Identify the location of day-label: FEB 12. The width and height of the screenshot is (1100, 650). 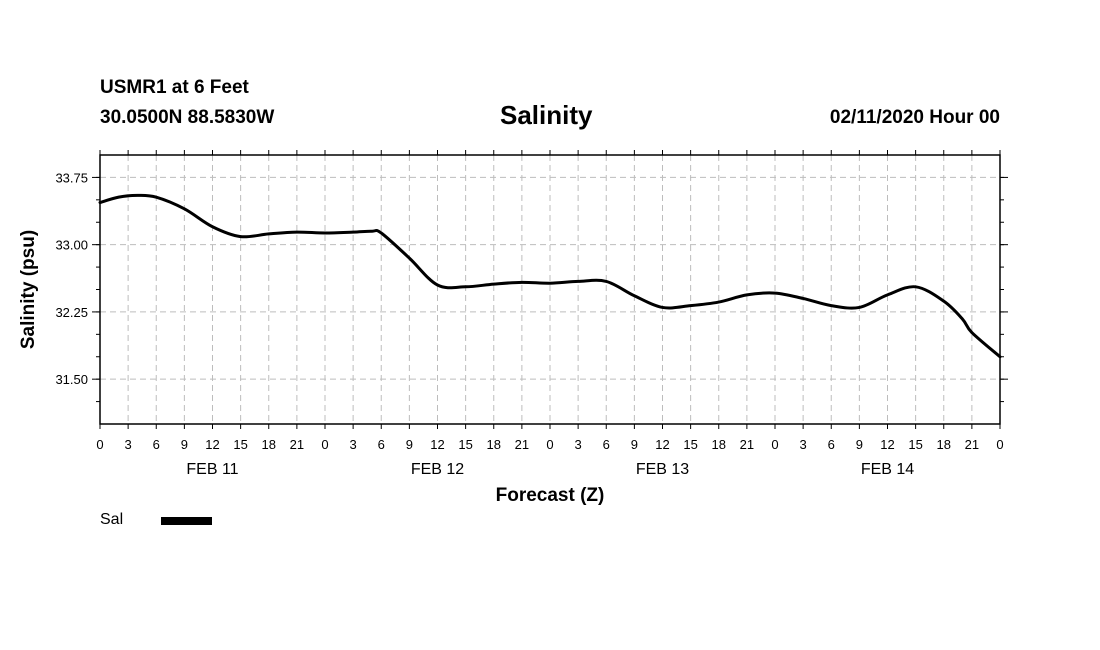
(437, 469).